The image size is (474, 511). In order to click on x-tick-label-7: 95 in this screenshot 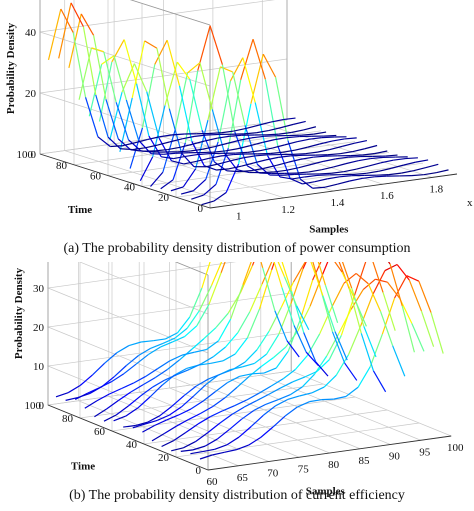, I will do `click(425, 452)`.